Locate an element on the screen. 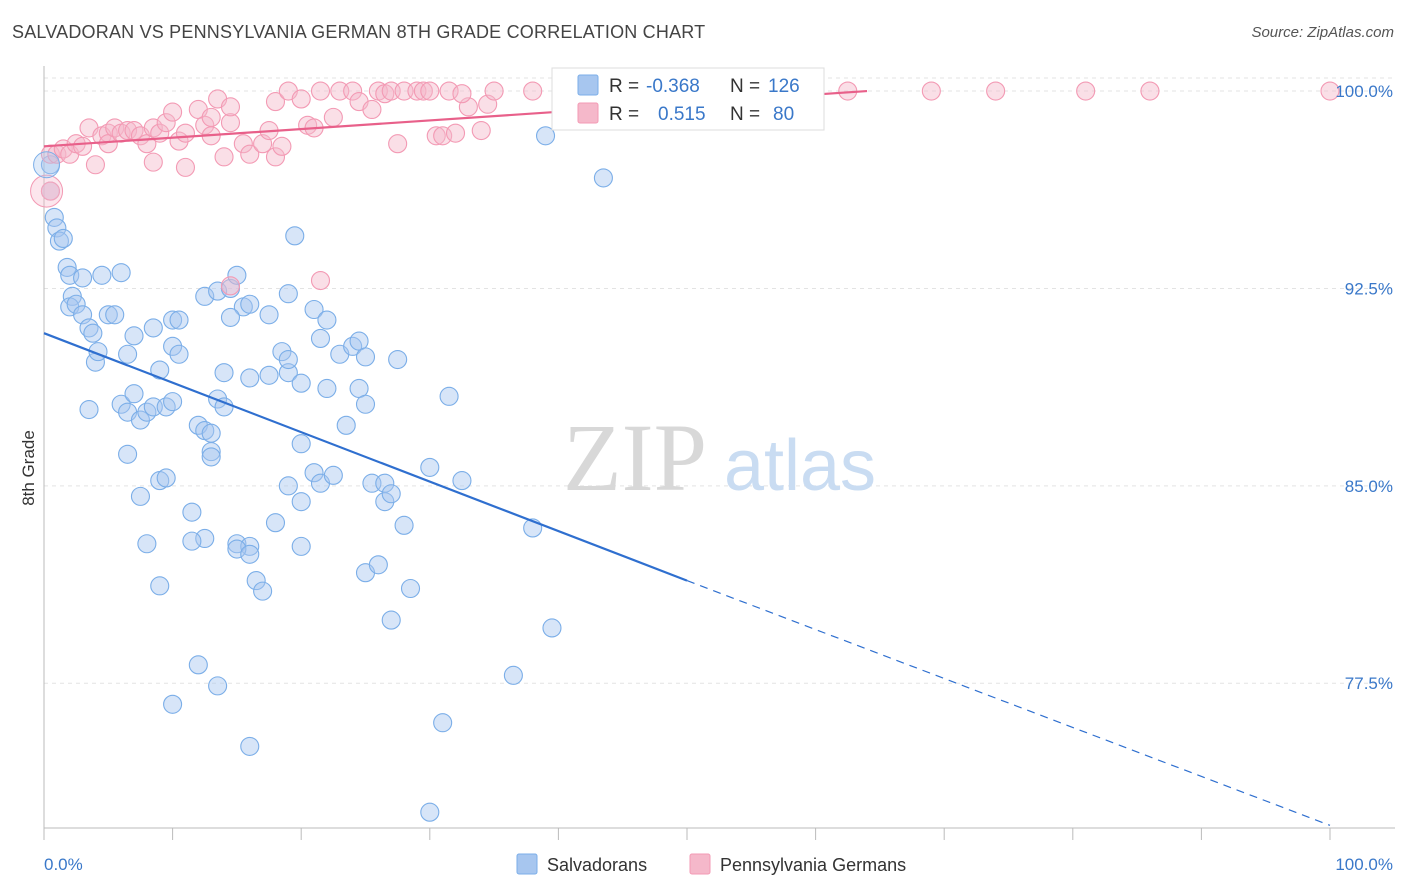 The width and height of the screenshot is (1406, 892). bottom-legend-label-penn-germans: Pennsylvania Germans is located at coordinates (813, 865).